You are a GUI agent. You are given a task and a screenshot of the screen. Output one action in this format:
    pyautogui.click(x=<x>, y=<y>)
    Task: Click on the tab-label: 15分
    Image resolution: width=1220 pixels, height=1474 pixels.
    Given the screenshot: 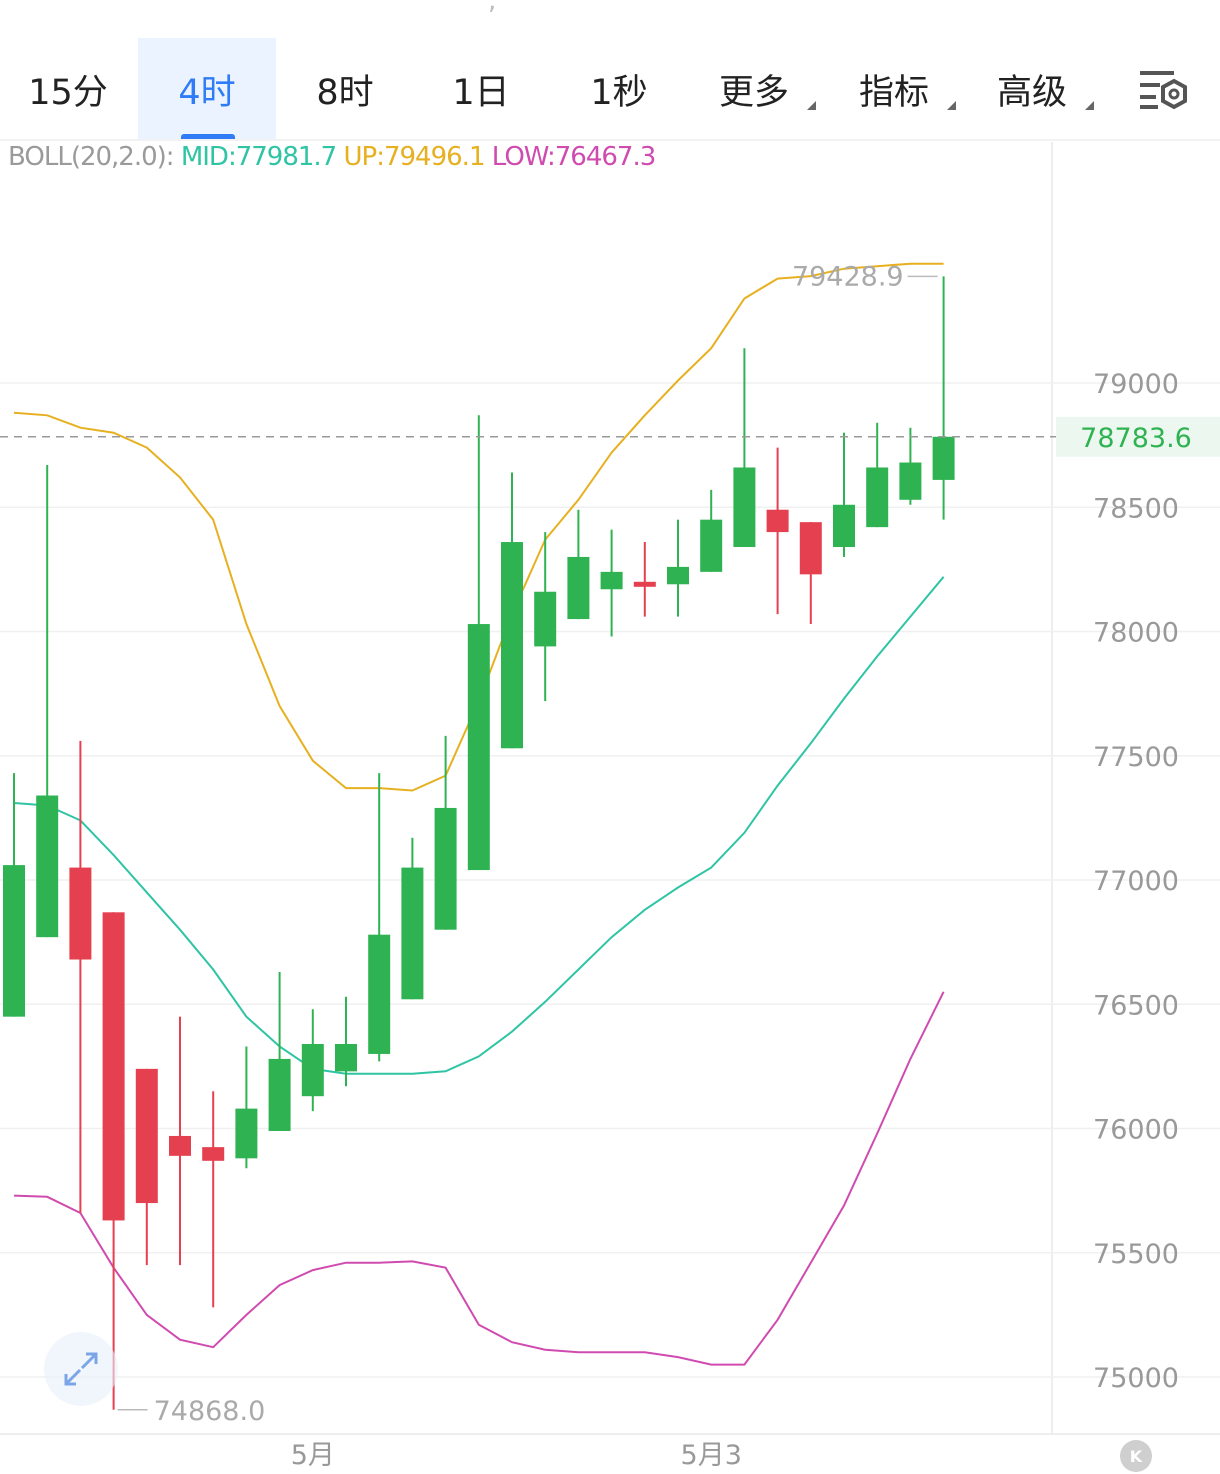 What is the action you would take?
    pyautogui.click(x=68, y=92)
    